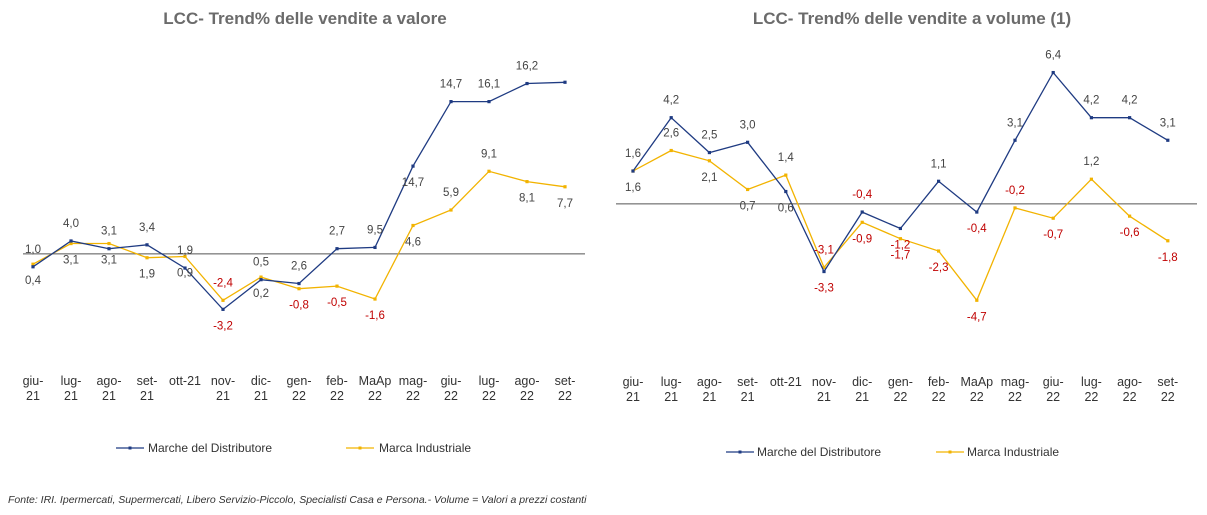 This screenshot has height=515, width=1207. I want to click on data-label-private-label: 0,6, so click(786, 209).